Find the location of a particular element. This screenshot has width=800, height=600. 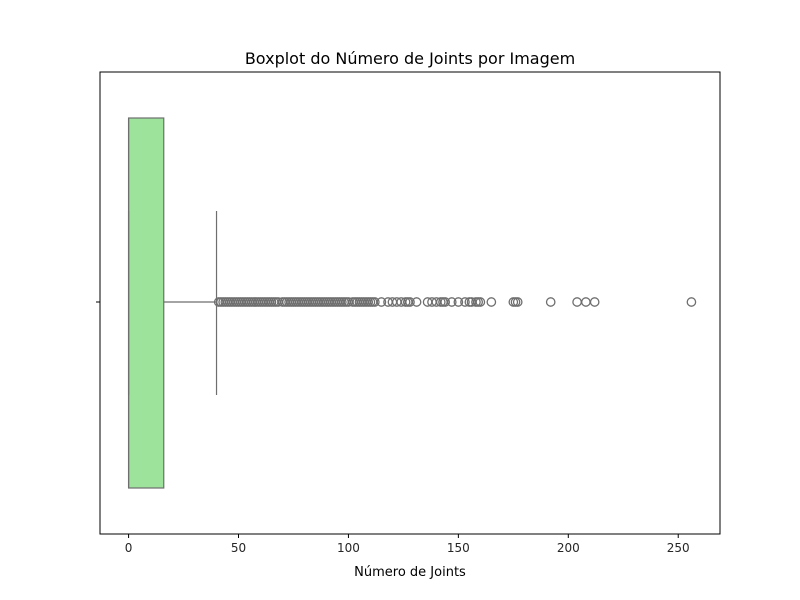

x-tick-label: 100 is located at coordinates (348, 548).